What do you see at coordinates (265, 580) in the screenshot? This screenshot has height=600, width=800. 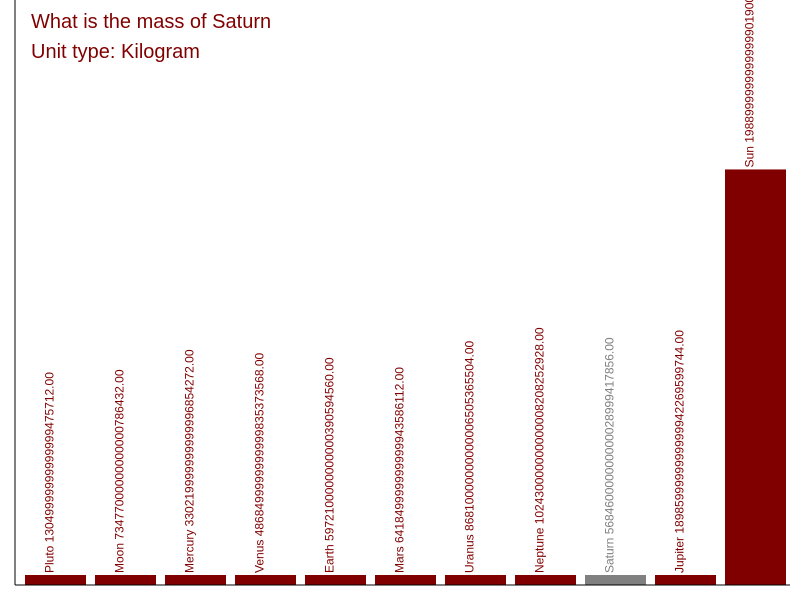 I see `bar-venus` at bounding box center [265, 580].